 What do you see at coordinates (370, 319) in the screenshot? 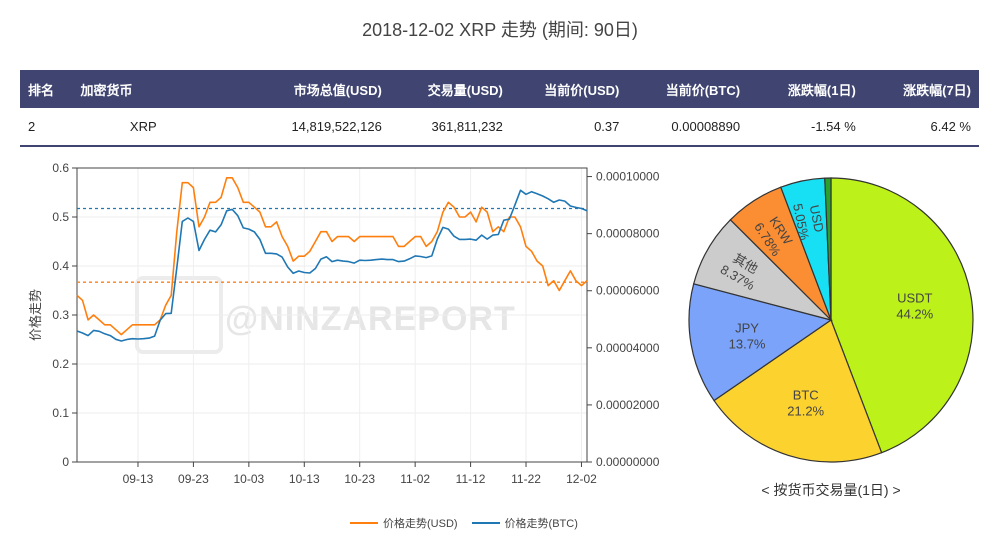
I see `watermark: @NINZAREPORT` at bounding box center [370, 319].